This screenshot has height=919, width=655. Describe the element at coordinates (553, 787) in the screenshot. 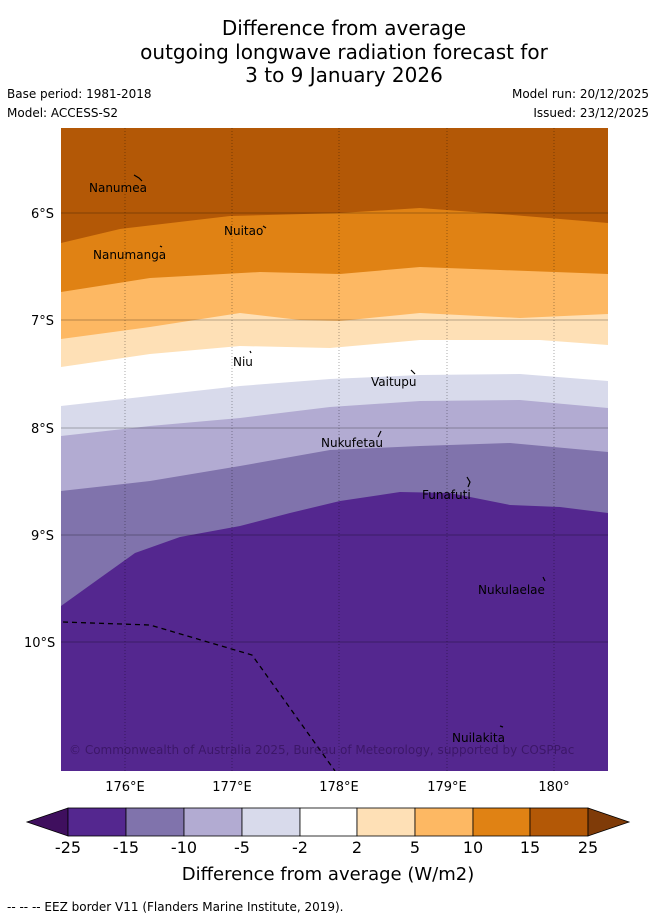

I see `x-tick-180: 180°` at that location.